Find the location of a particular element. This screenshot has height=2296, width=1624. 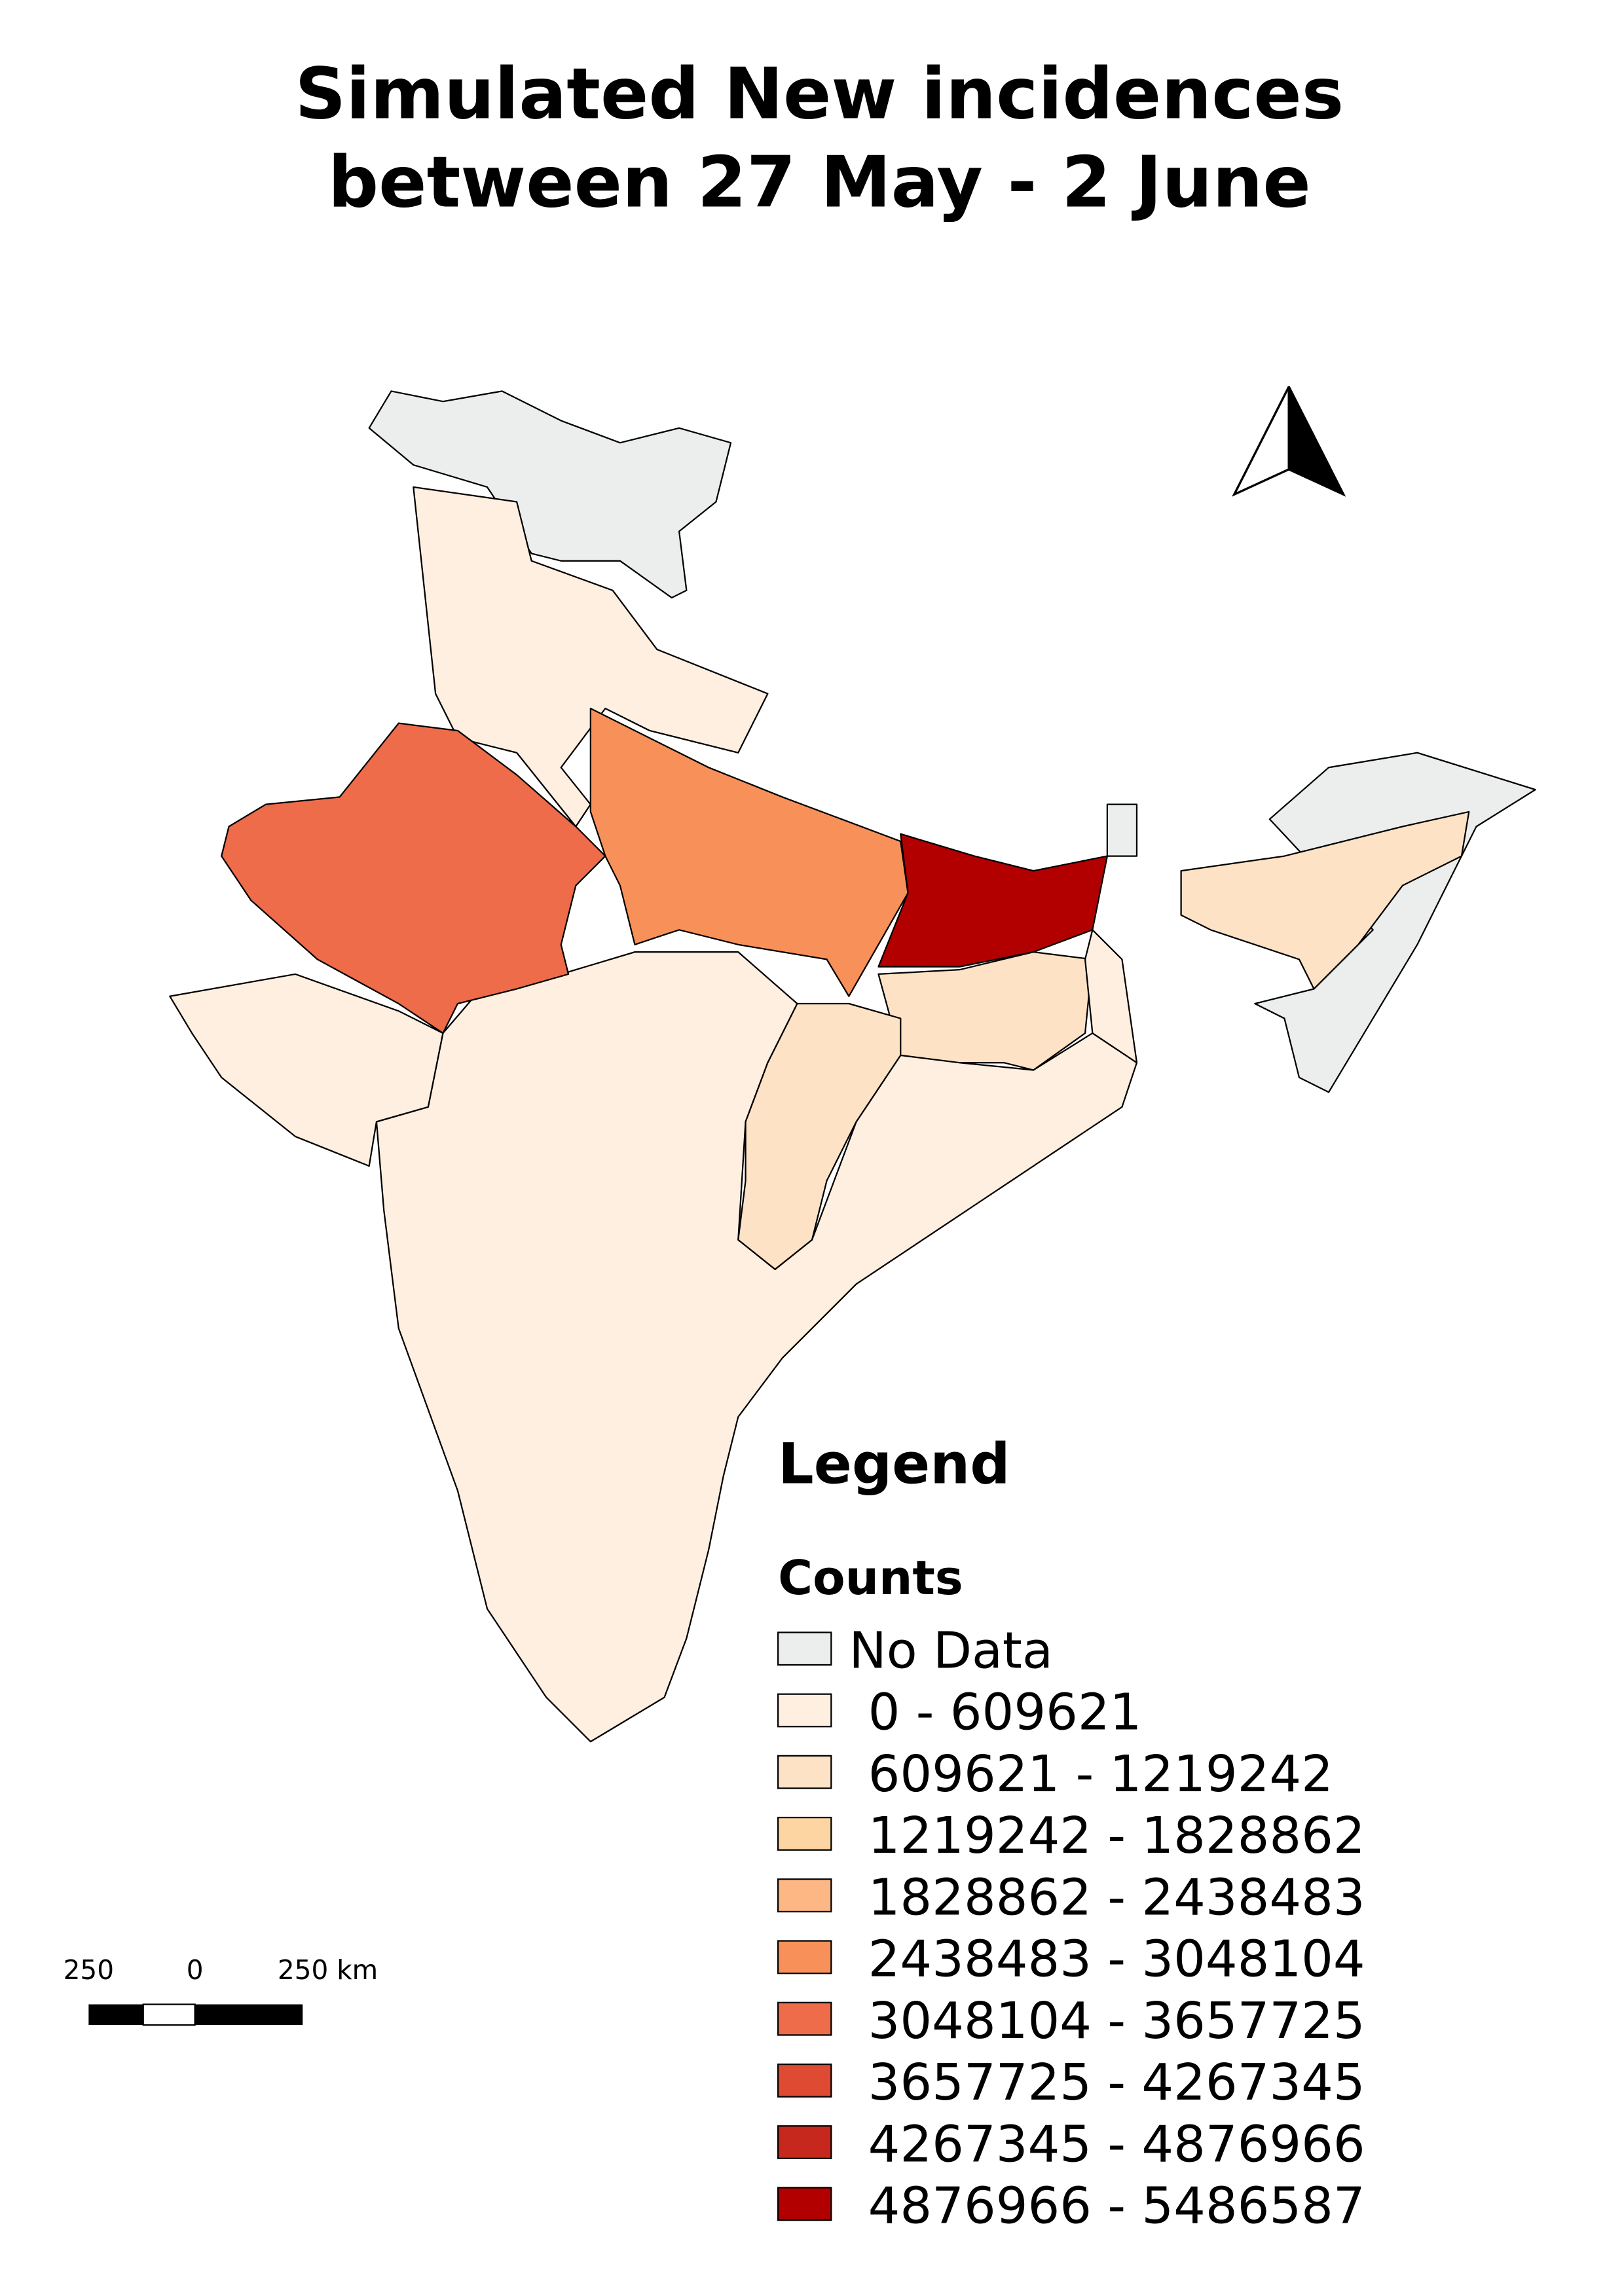

legend-subtitle: Counts is located at coordinates (870, 1578).